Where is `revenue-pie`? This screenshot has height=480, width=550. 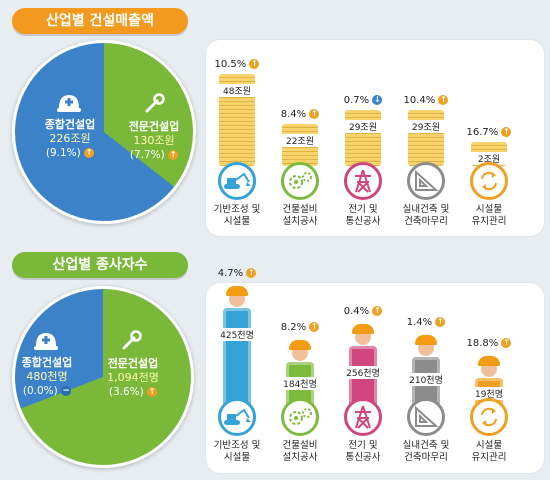 revenue-pie is located at coordinates (104, 132).